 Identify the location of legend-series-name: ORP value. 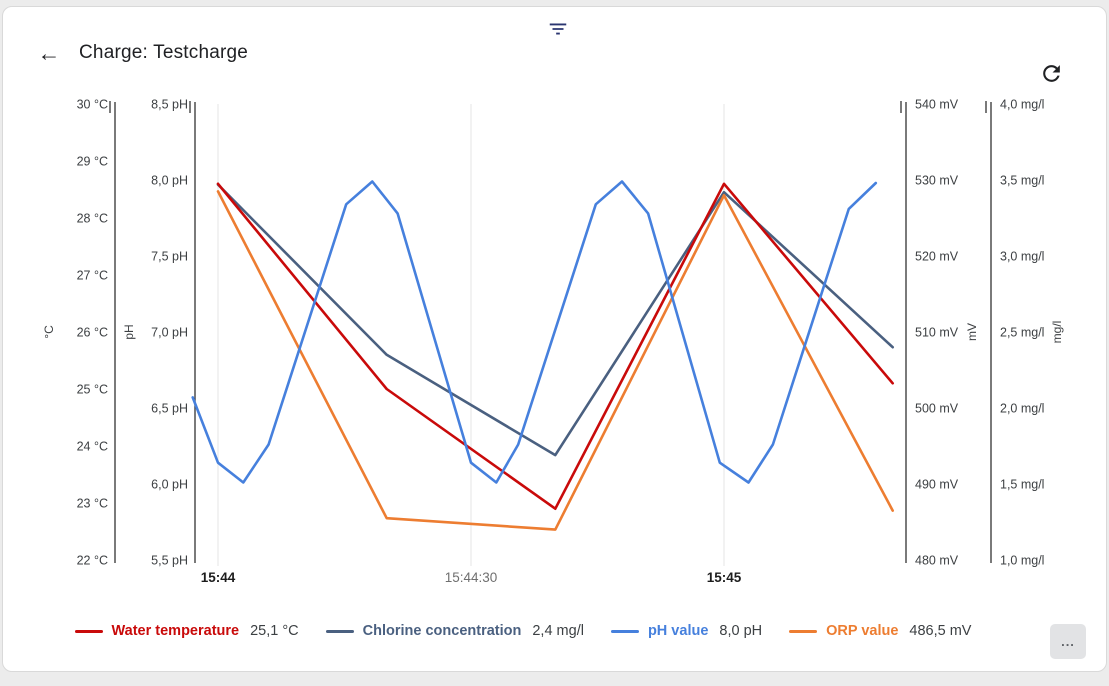
(862, 631).